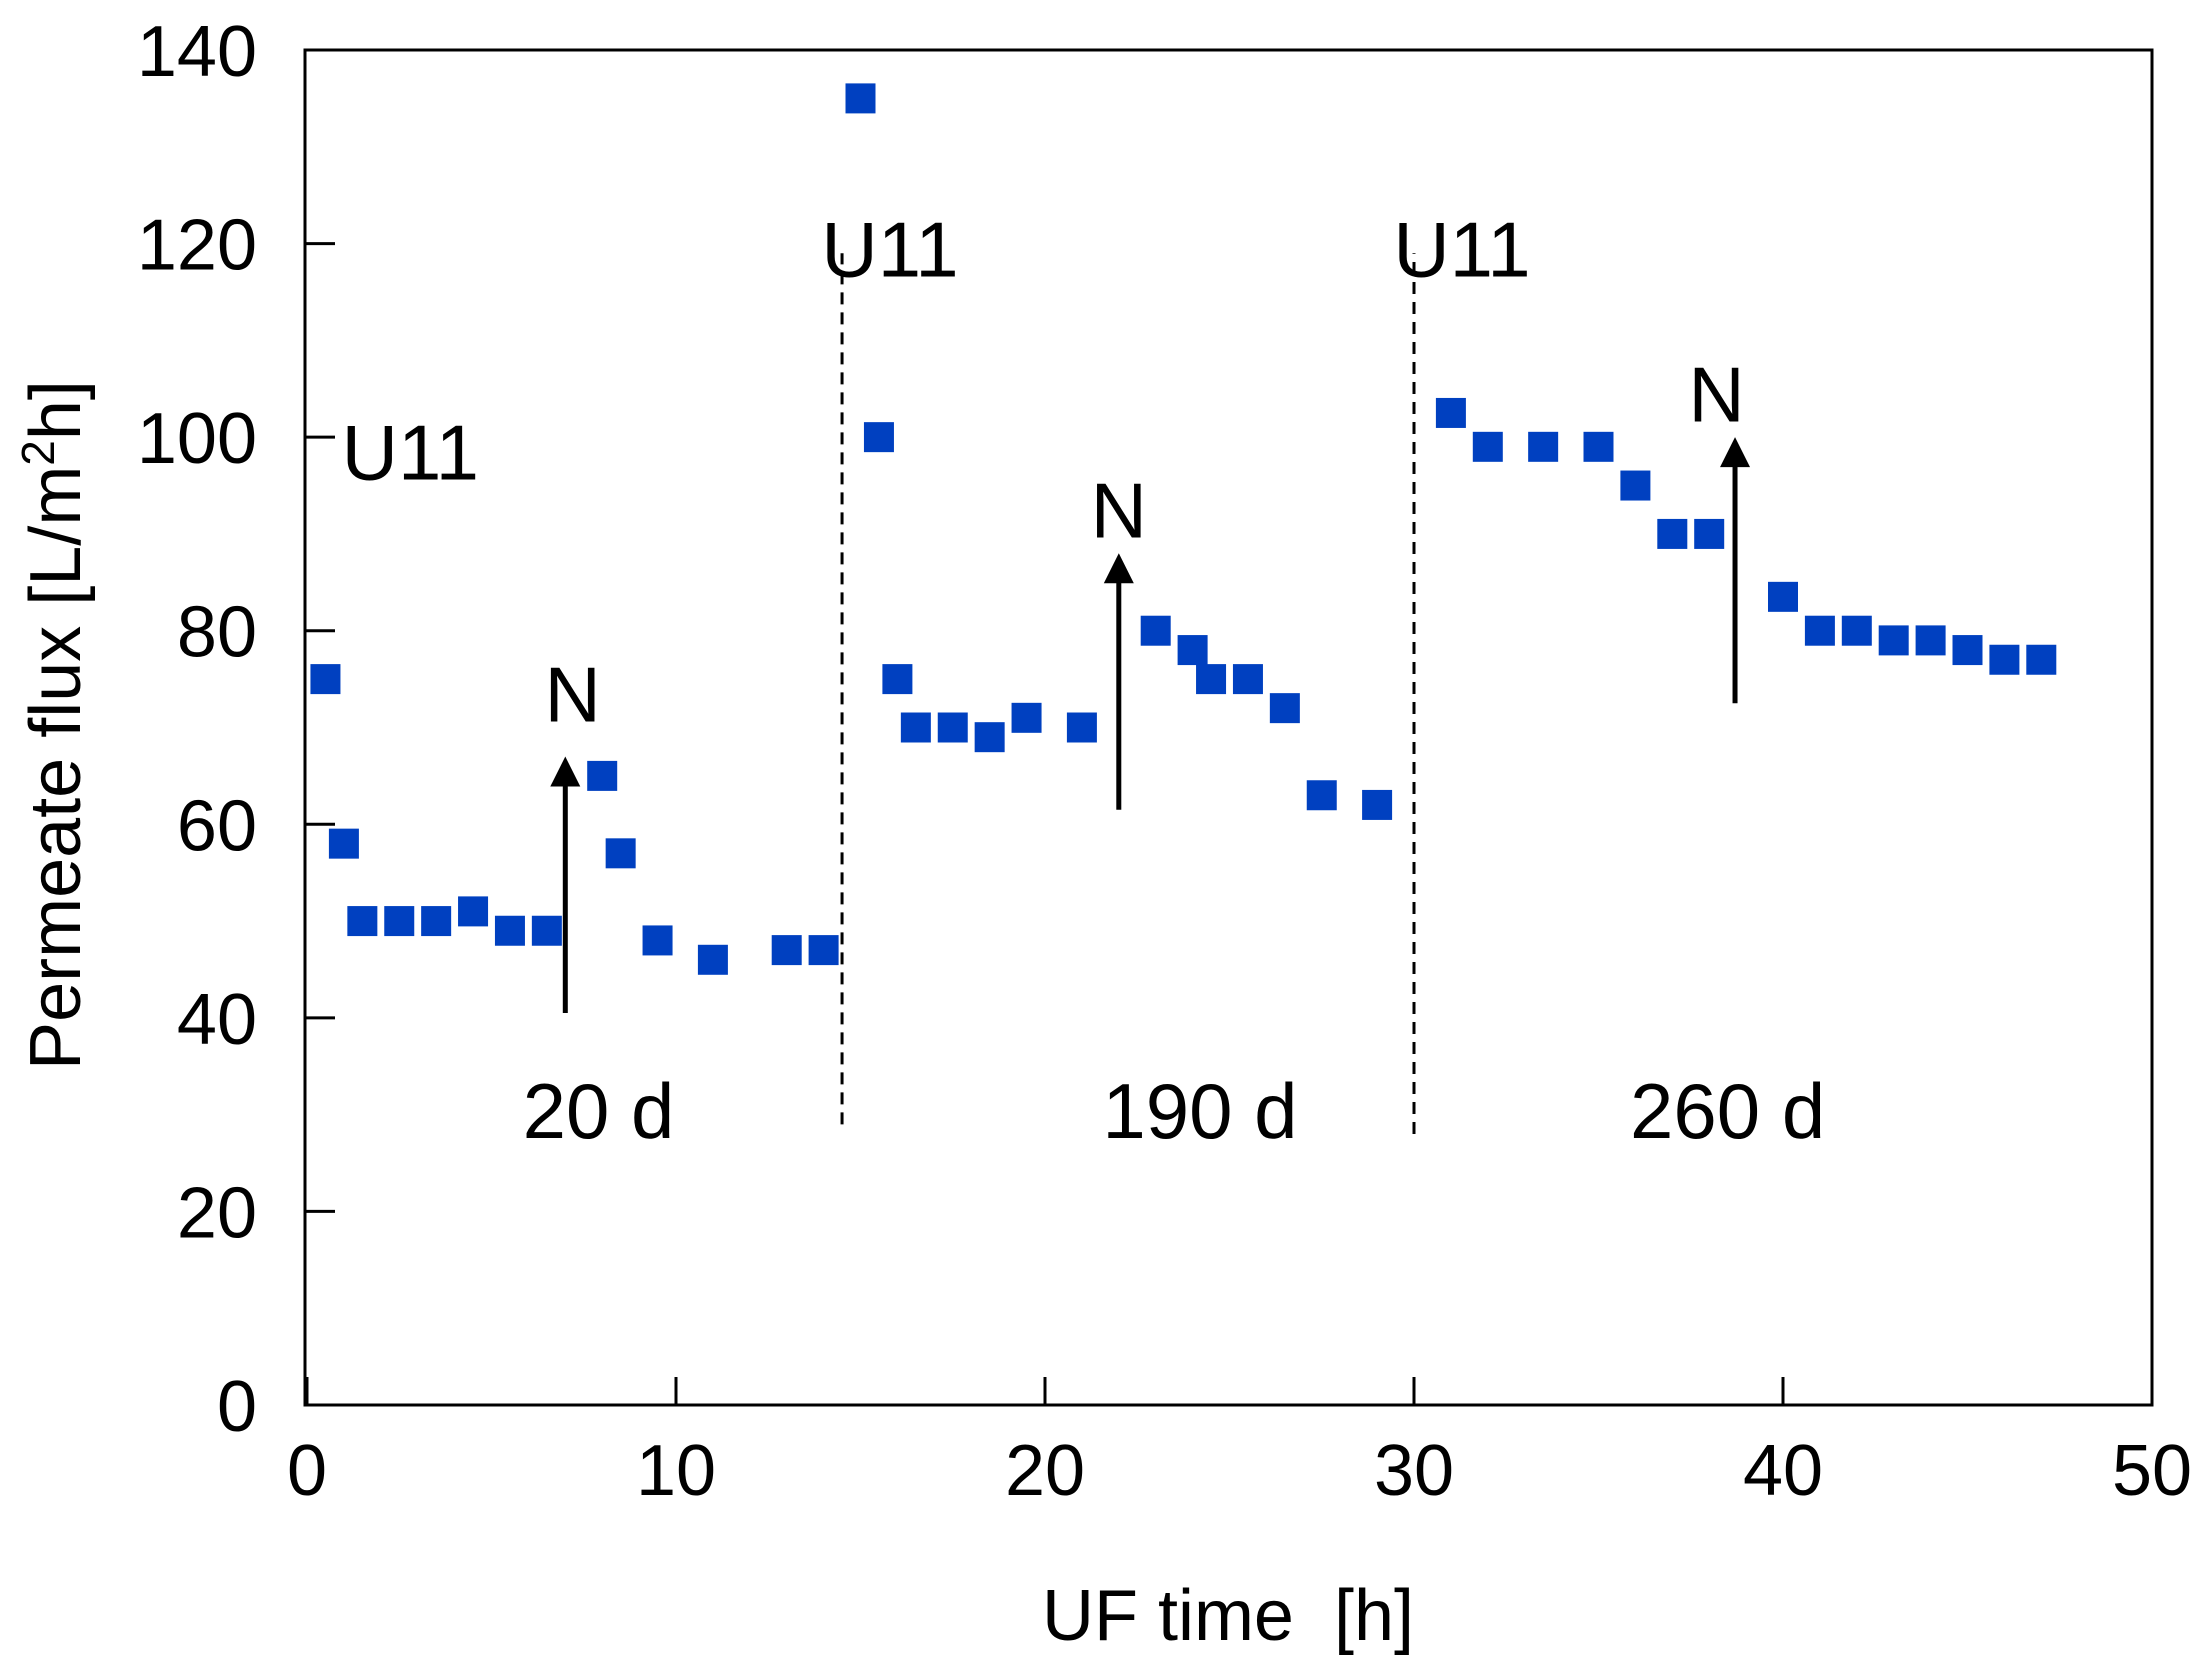  What do you see at coordinates (1119, 511) in the screenshot?
I see `annotation-n-2: N` at bounding box center [1119, 511].